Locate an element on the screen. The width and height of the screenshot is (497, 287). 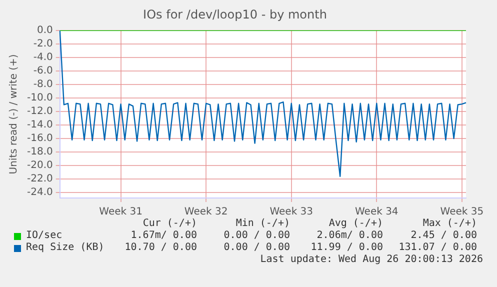
y-tick-label: -22.0 is located at coordinates (40, 179).